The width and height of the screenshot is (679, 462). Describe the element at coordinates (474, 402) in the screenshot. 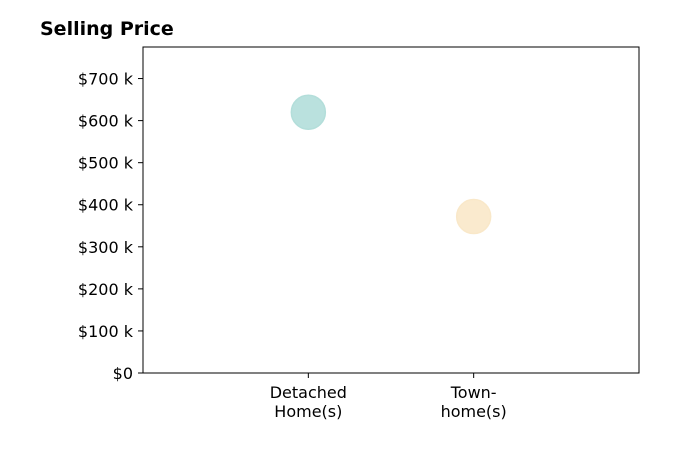

I see `x-tick-label: Town-home(s)` at that location.